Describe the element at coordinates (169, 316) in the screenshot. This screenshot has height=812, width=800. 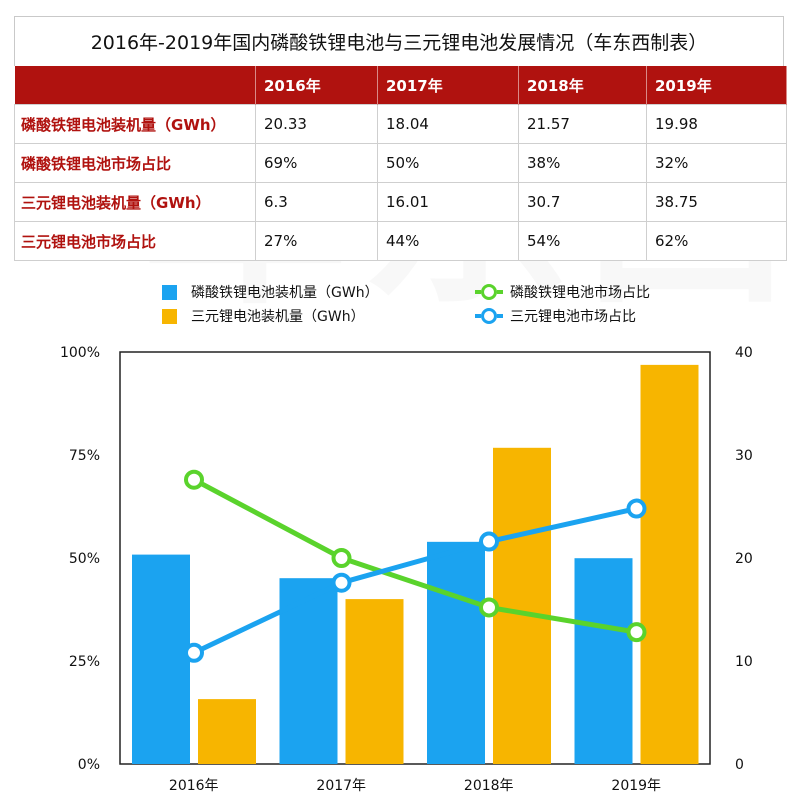
I see `legend-swatch-yellow` at that location.